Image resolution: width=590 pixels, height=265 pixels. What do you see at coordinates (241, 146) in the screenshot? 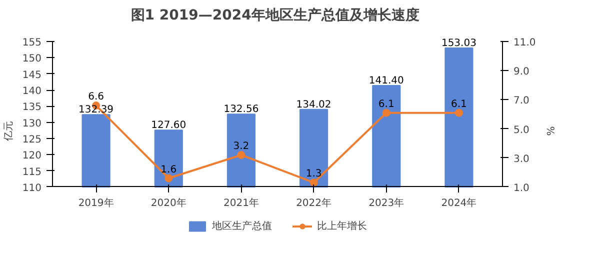
I see `data-label: 3.2` at bounding box center [241, 146].